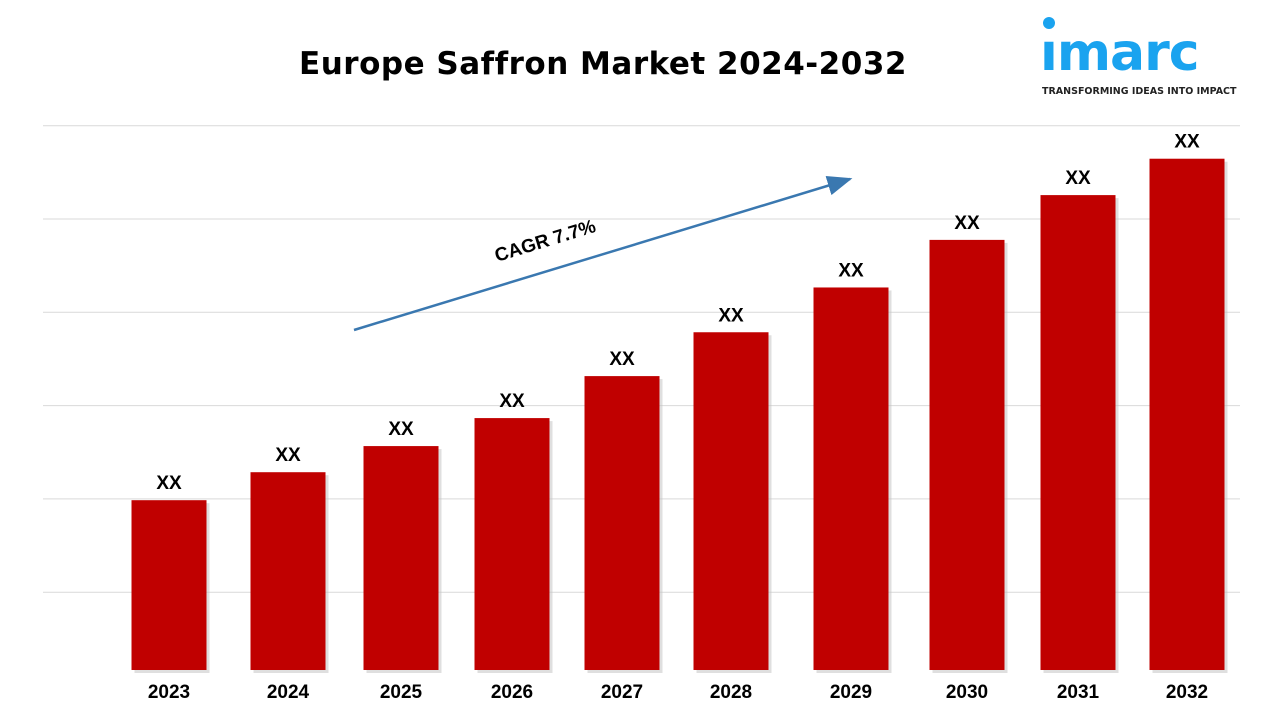  Describe the element at coordinates (851, 478) in the screenshot. I see `bar-2029` at that location.